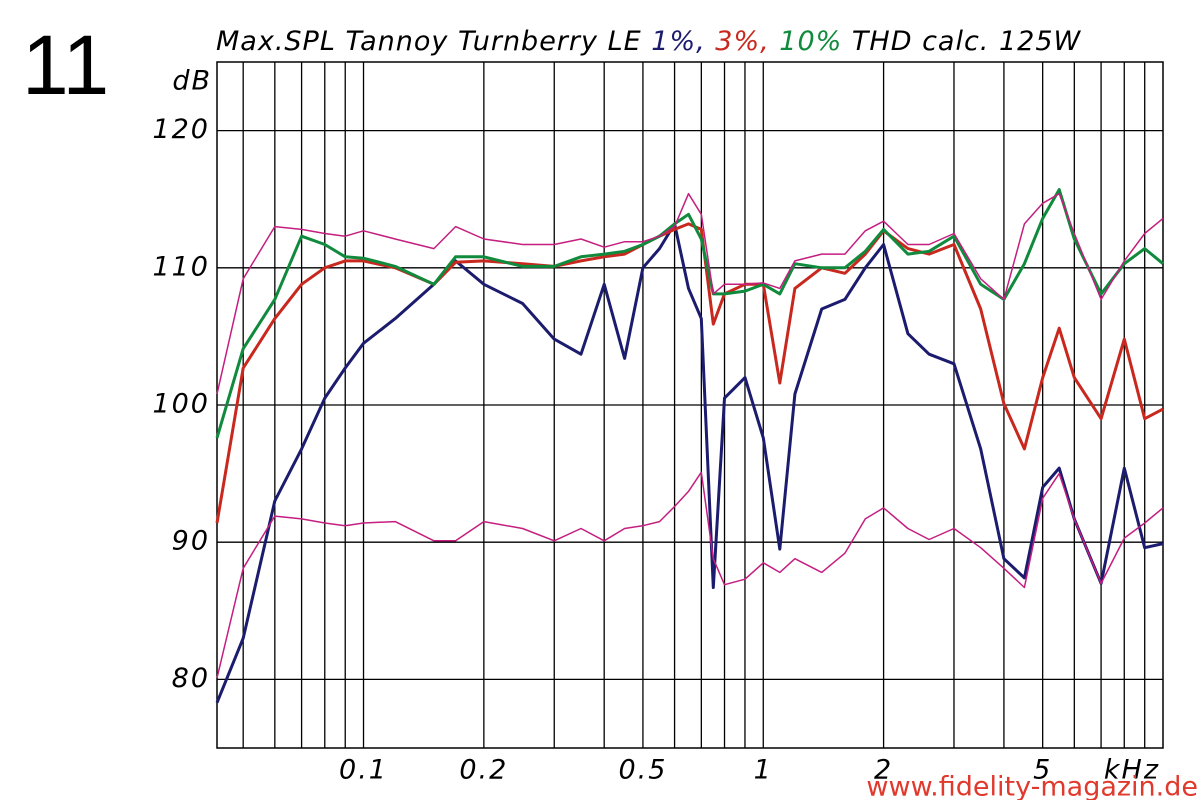  I want to click on y-tick-label: 120, so click(181, 129).